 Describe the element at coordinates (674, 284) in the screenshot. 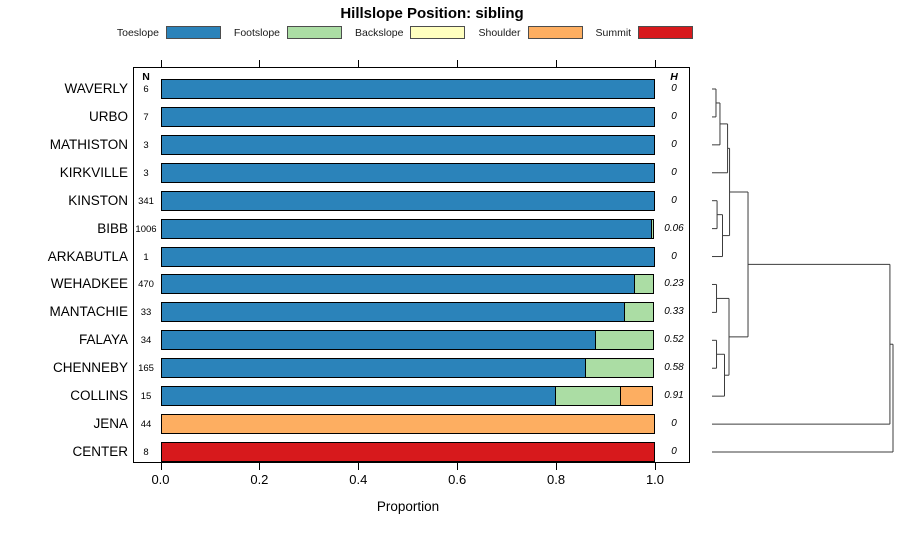

I see `h-value: 0.23` at that location.